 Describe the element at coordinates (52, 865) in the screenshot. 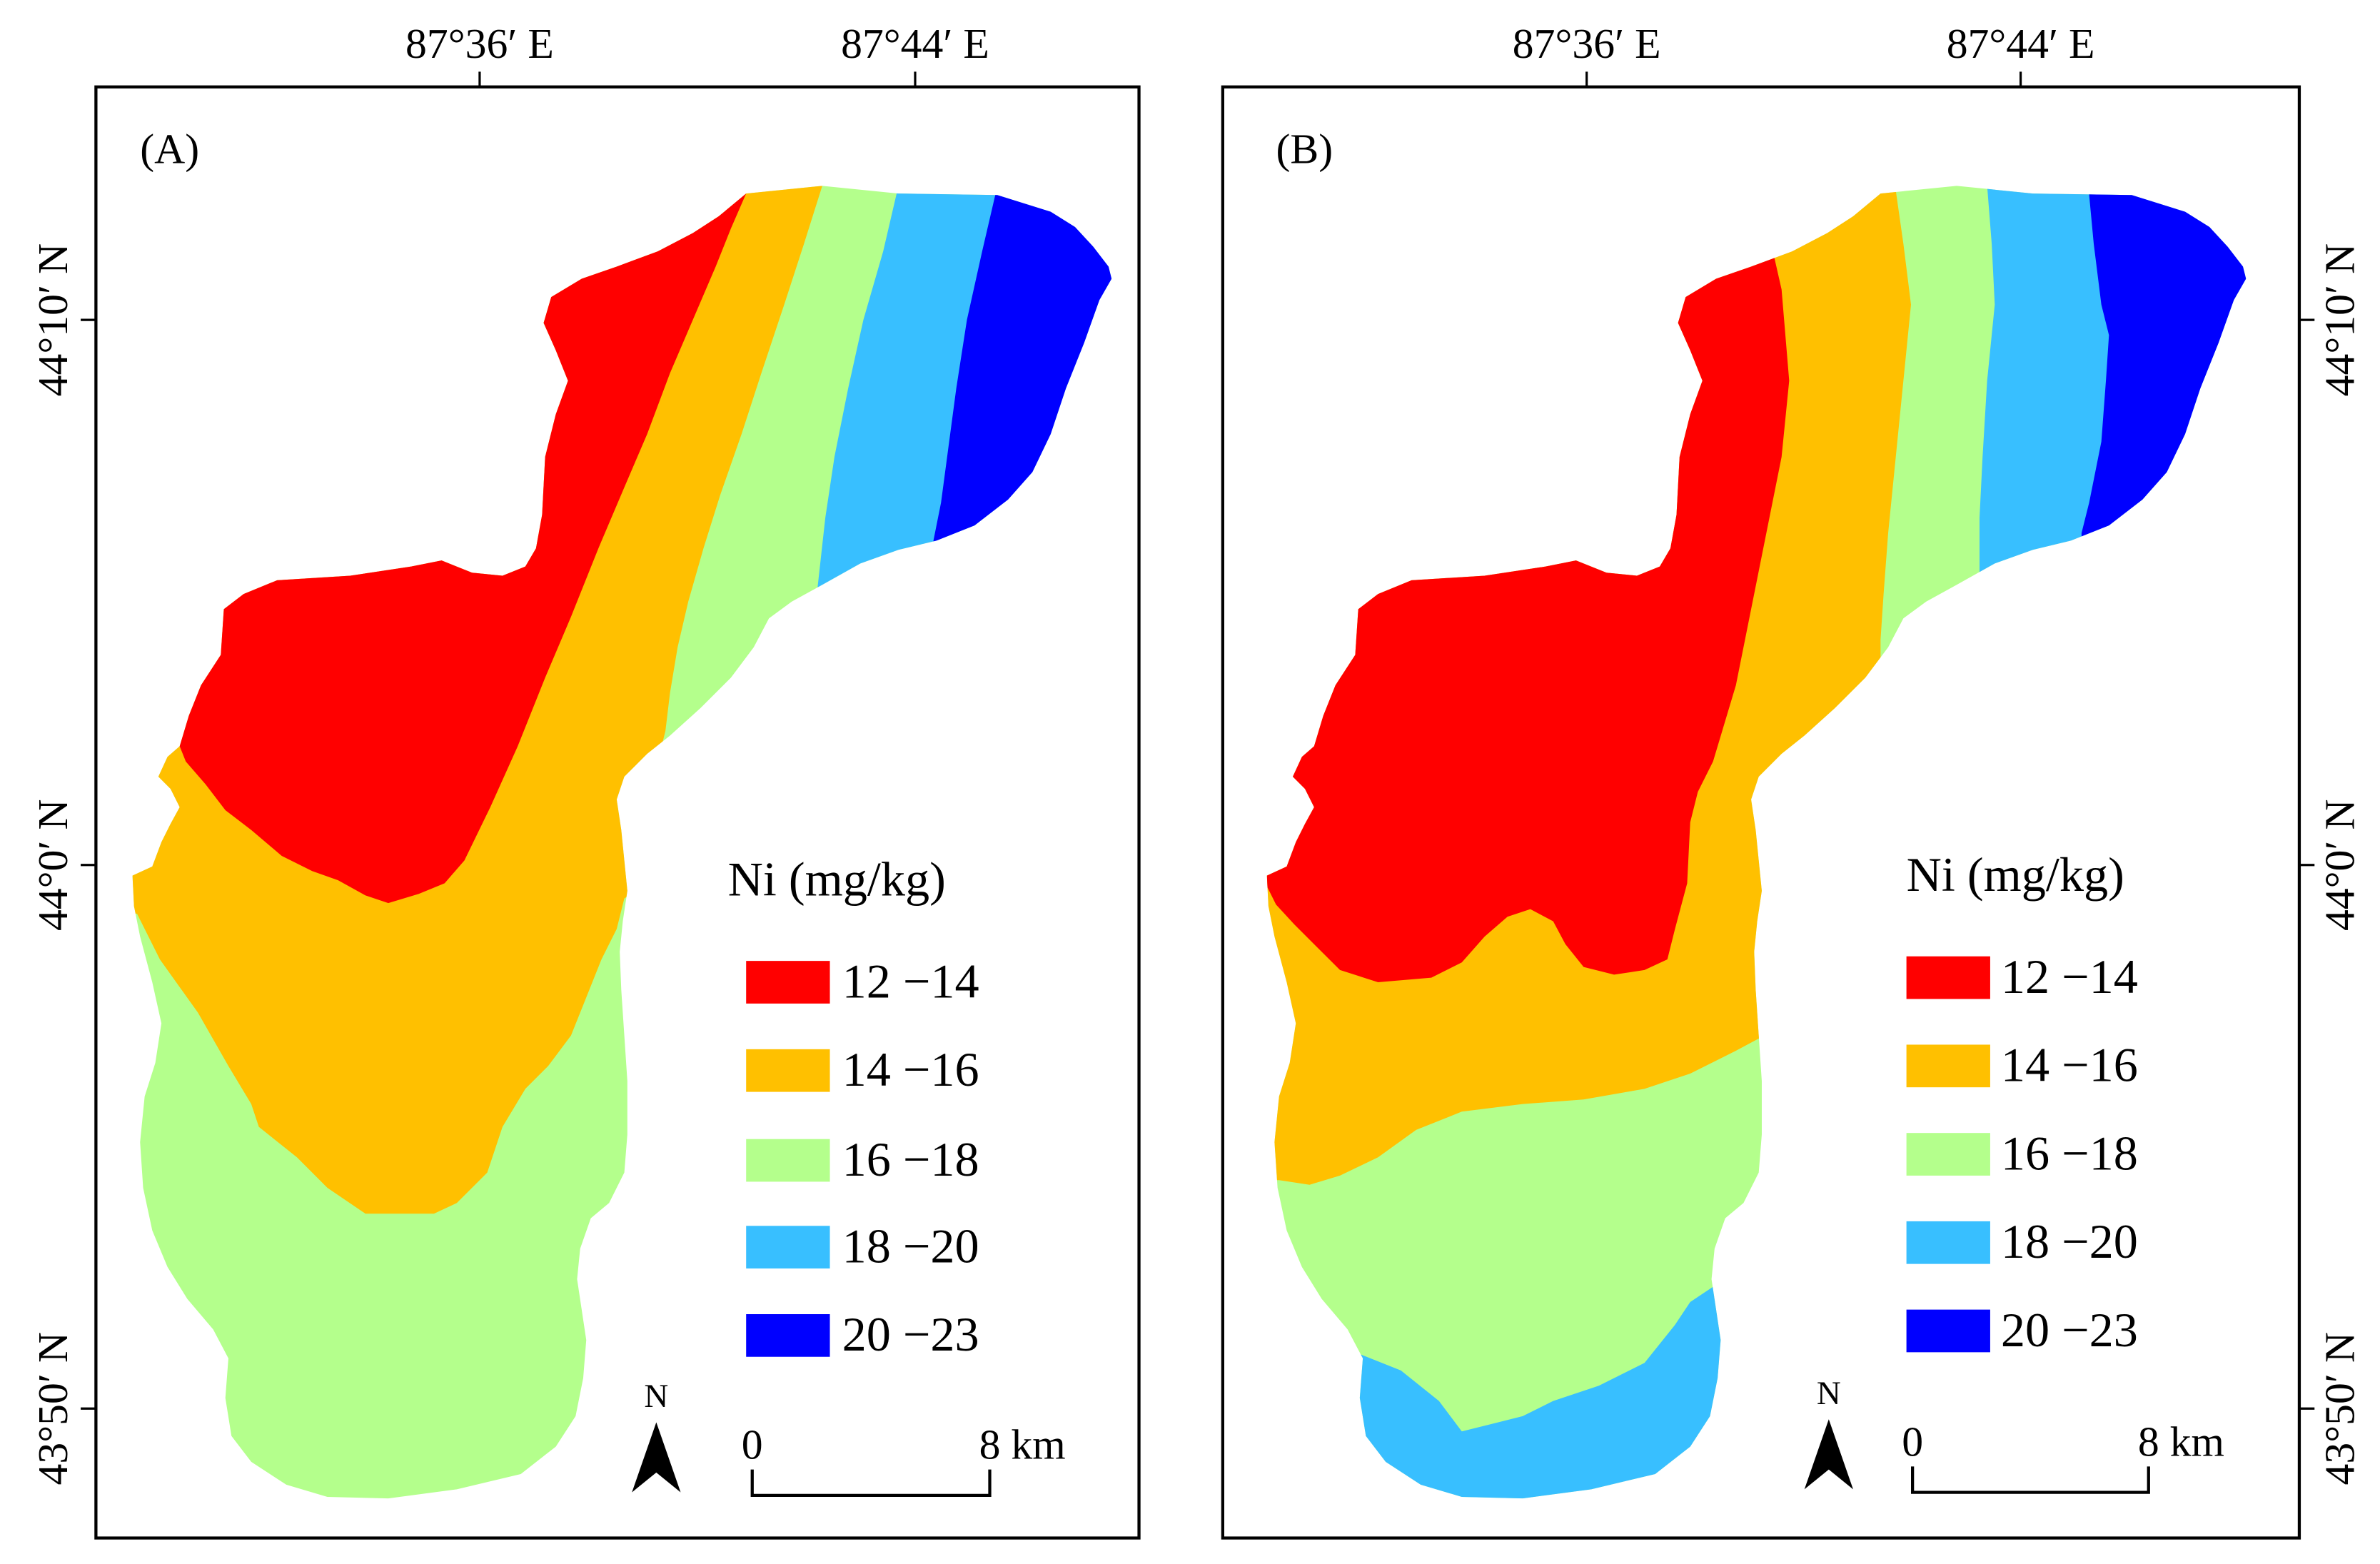

I see `panel-a-lat-tick-label: 44°0′ N` at that location.